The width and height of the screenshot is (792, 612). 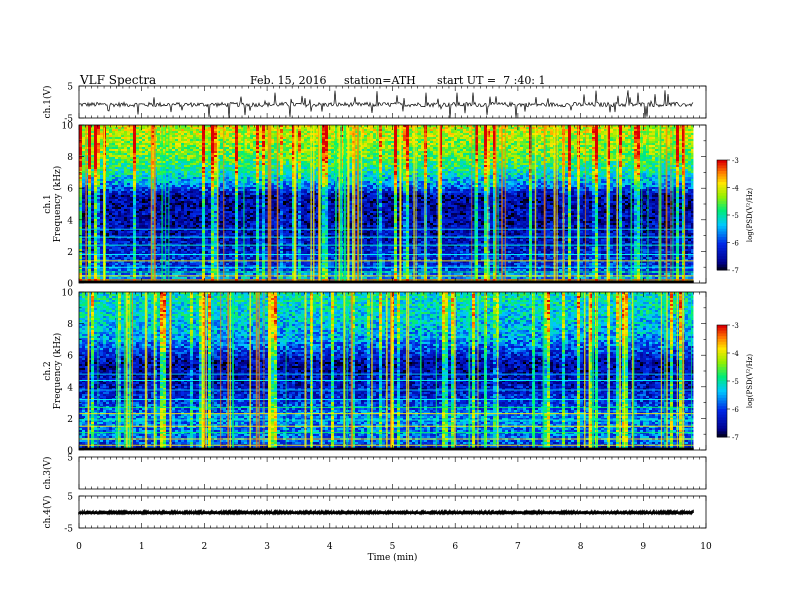 I want to click on date-label: Feb. 15, 2016, so click(x=288, y=80).